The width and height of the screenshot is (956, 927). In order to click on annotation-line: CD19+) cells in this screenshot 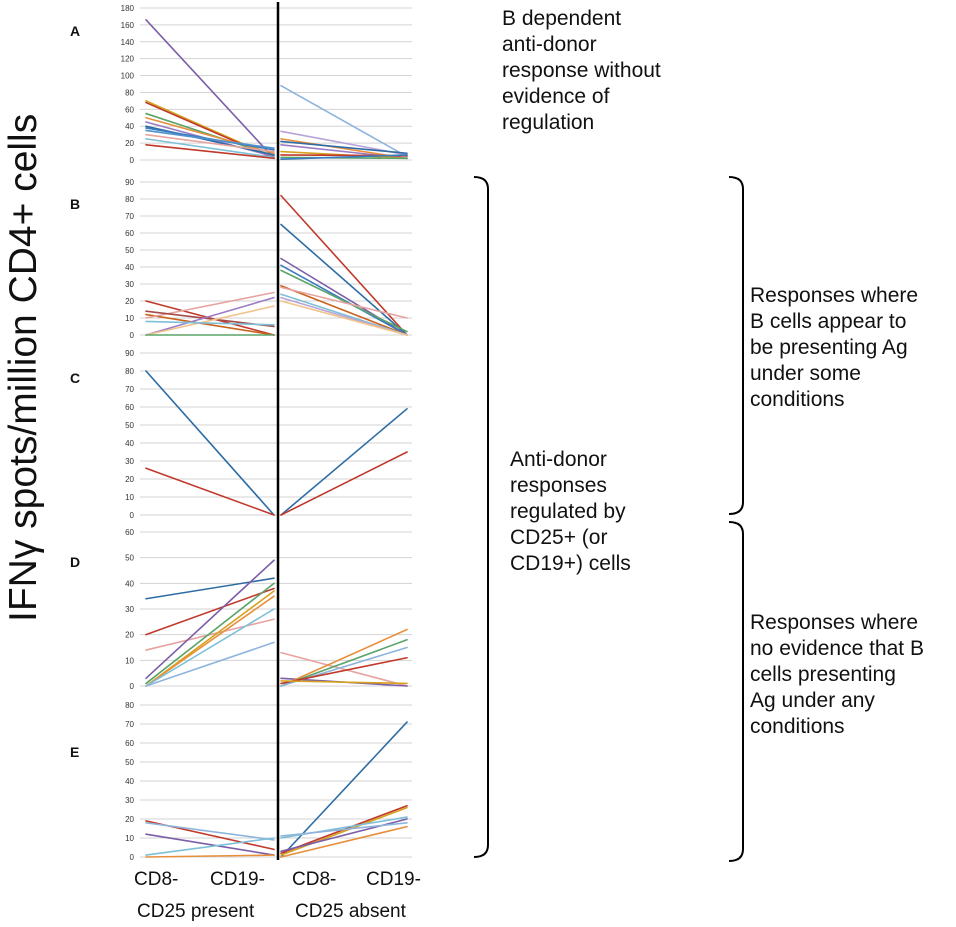, I will do `click(570, 563)`.